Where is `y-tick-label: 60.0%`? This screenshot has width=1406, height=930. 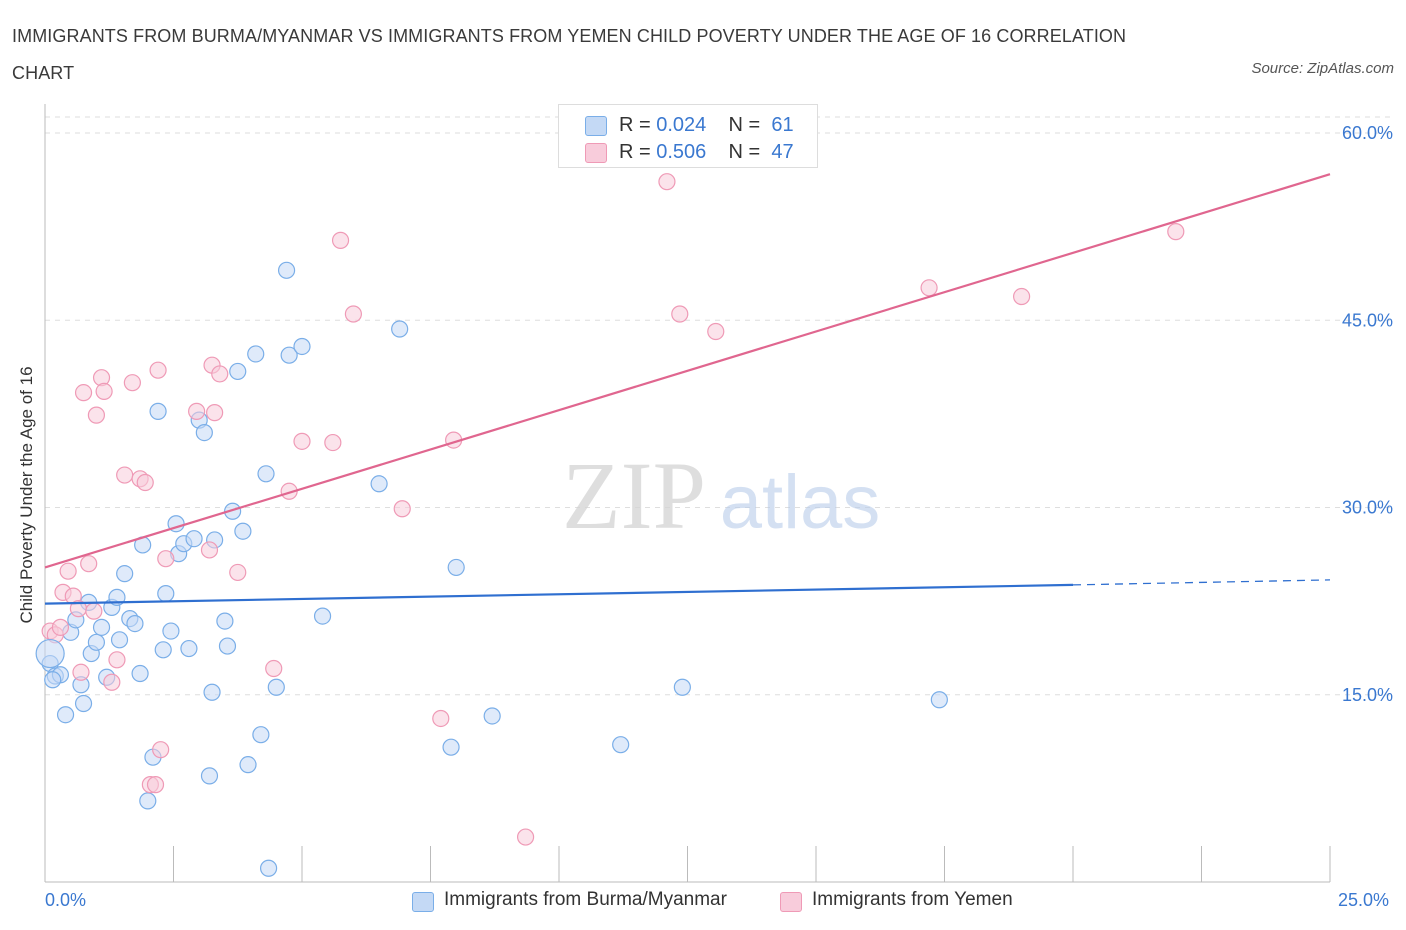
y-tick-label: 60.0% is located at coordinates (1367, 133).